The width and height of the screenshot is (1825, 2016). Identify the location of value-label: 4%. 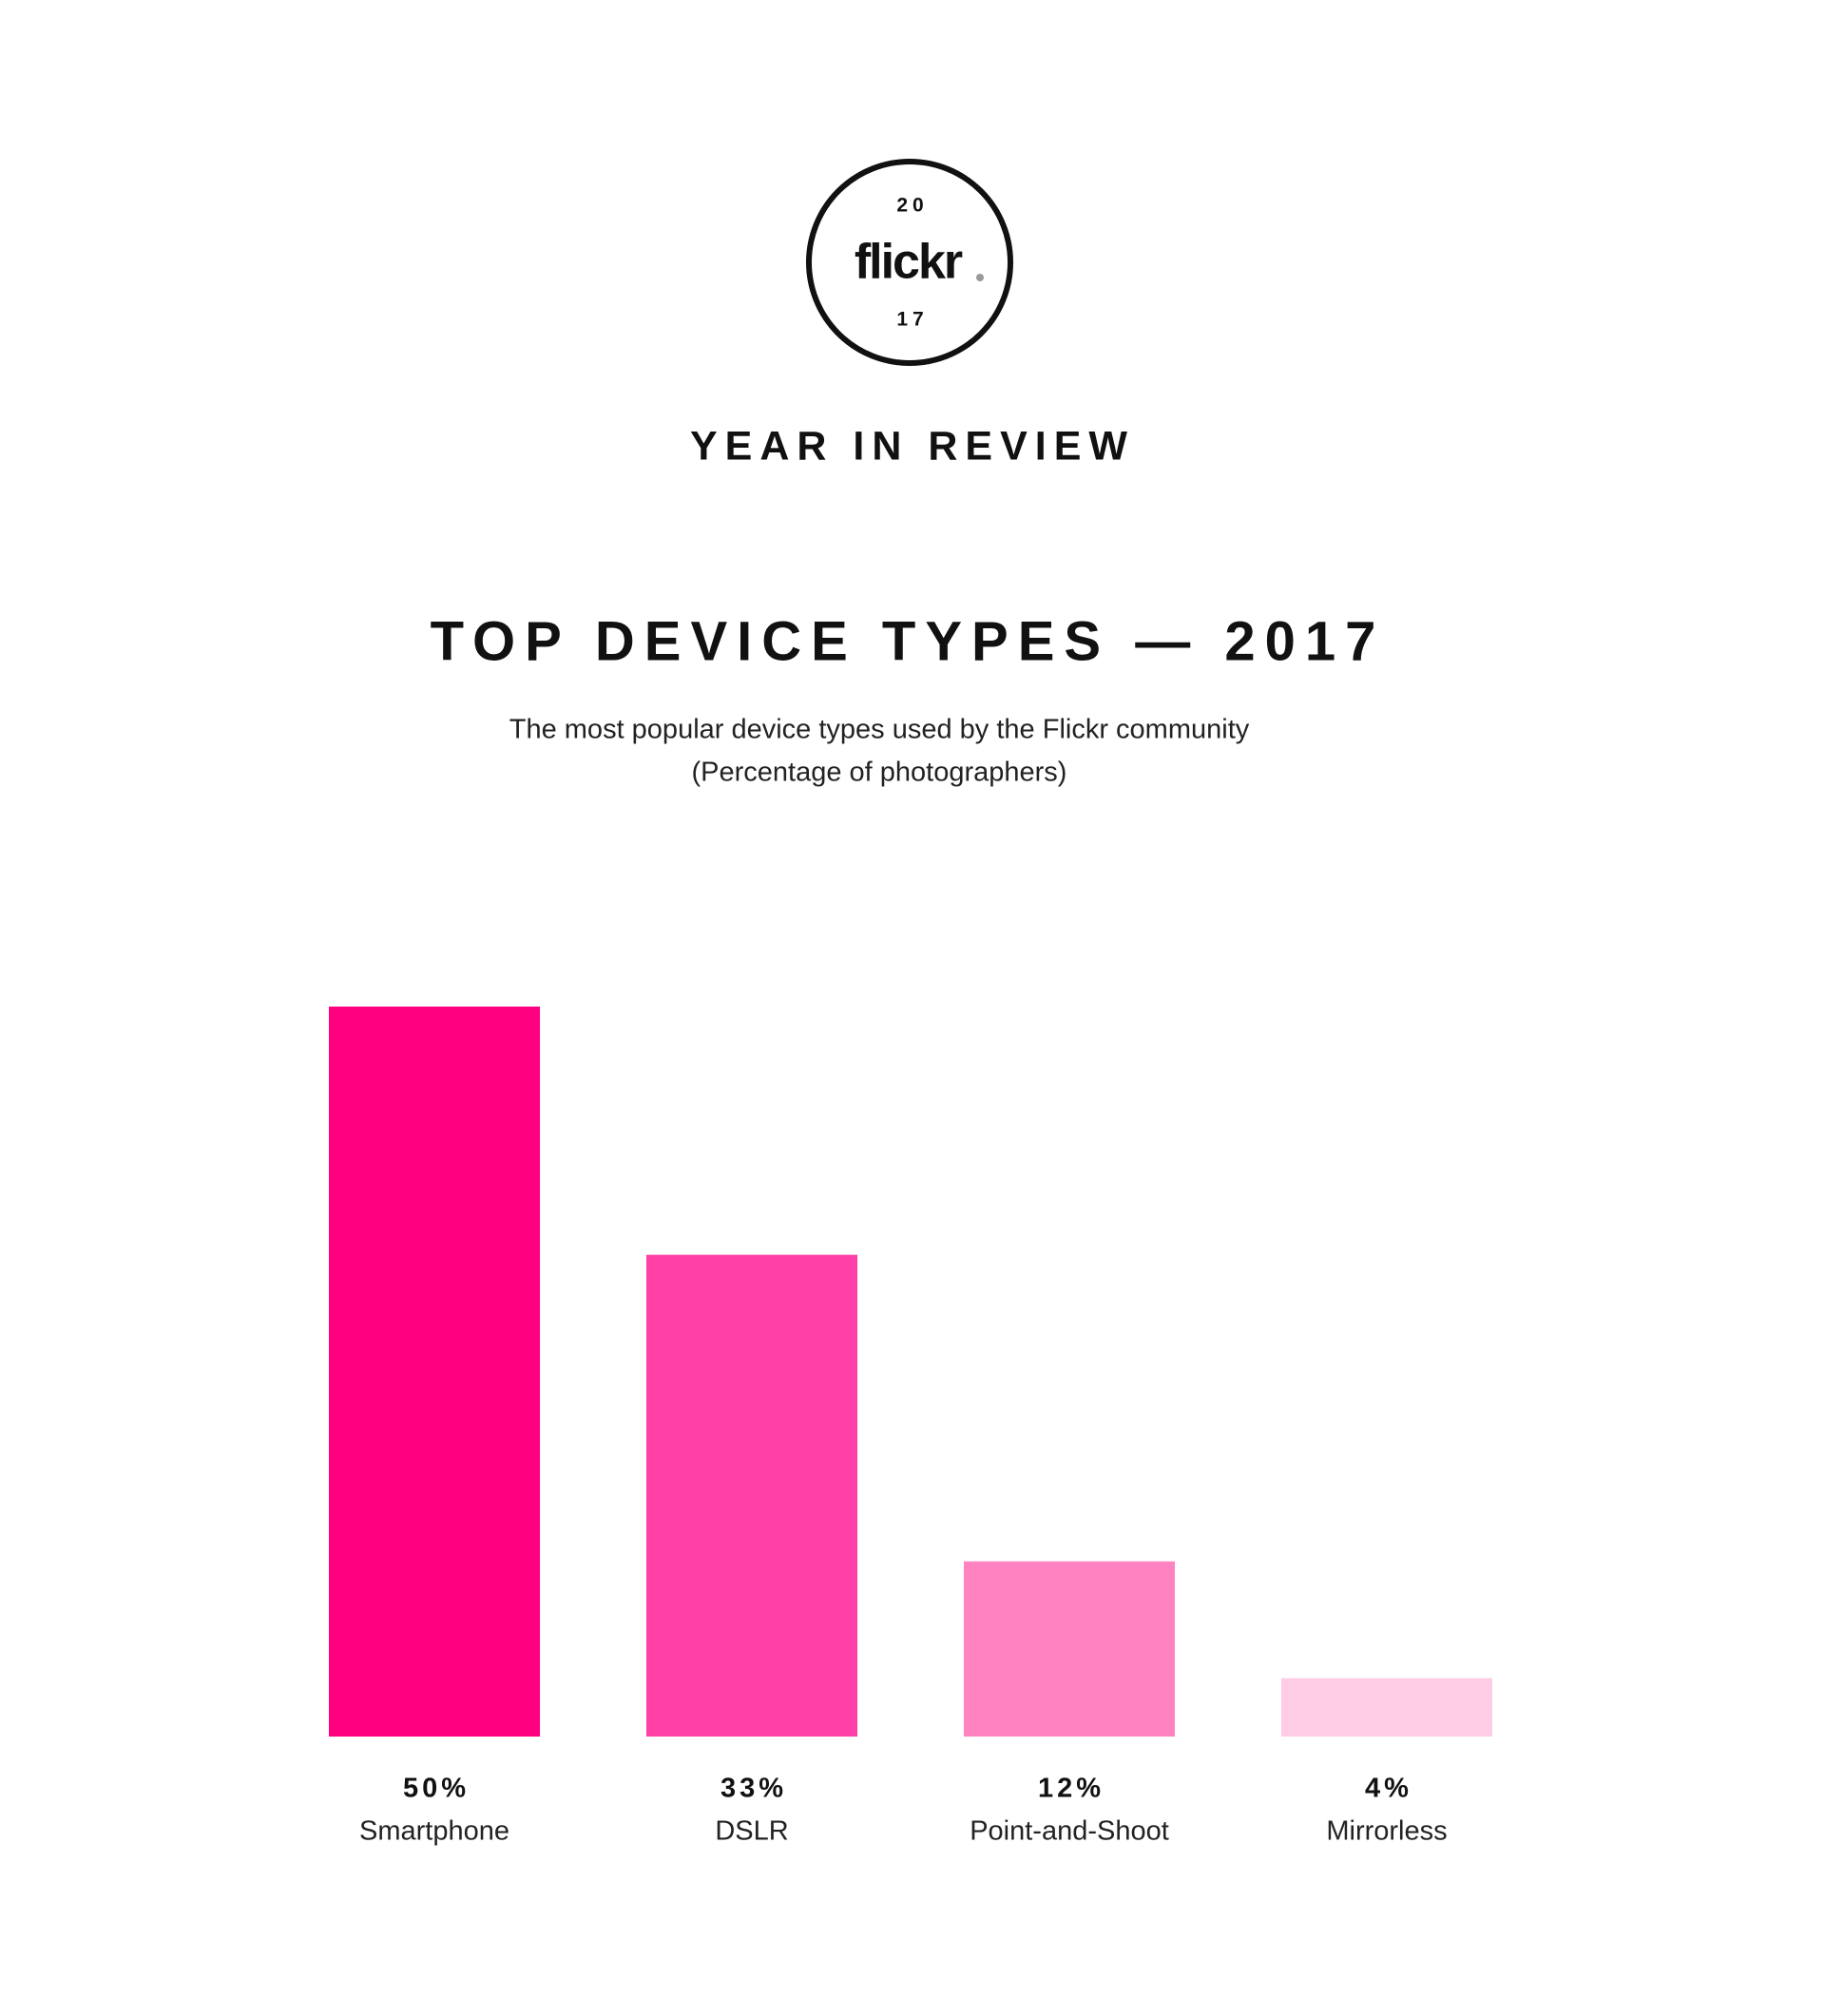
(1388, 1789).